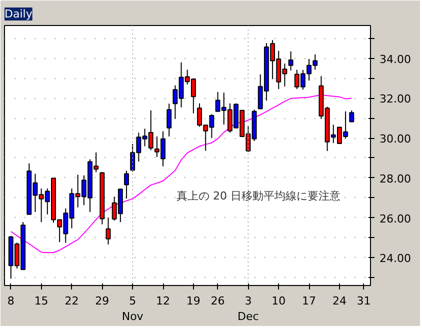 Image resolution: width=422 pixels, height=328 pixels. Describe the element at coordinates (395, 219) in the screenshot. I see `y-tick-label: 26.00` at that location.